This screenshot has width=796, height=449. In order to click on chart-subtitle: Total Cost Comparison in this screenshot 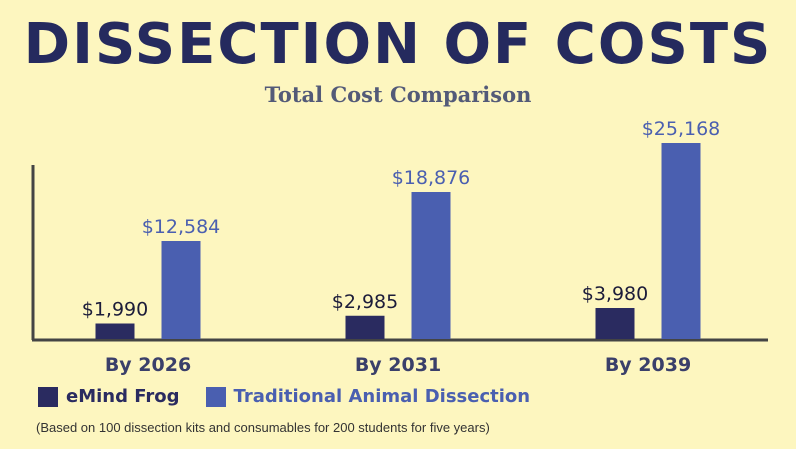, I will do `click(398, 94)`.